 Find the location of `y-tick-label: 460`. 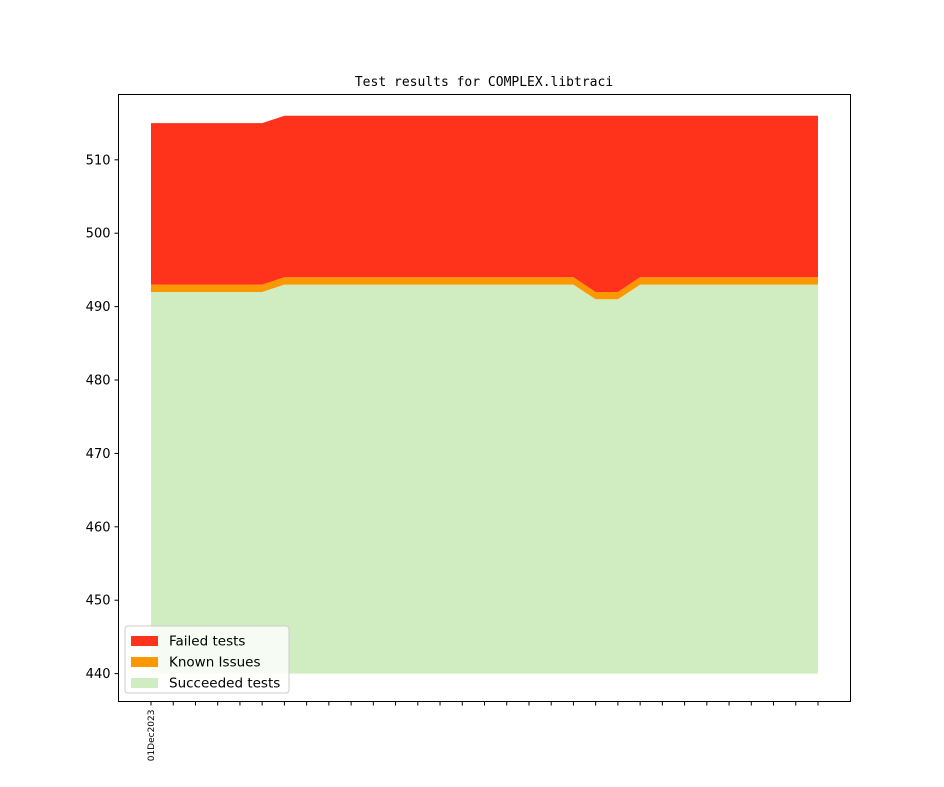

y-tick-label: 460 is located at coordinates (98, 527).